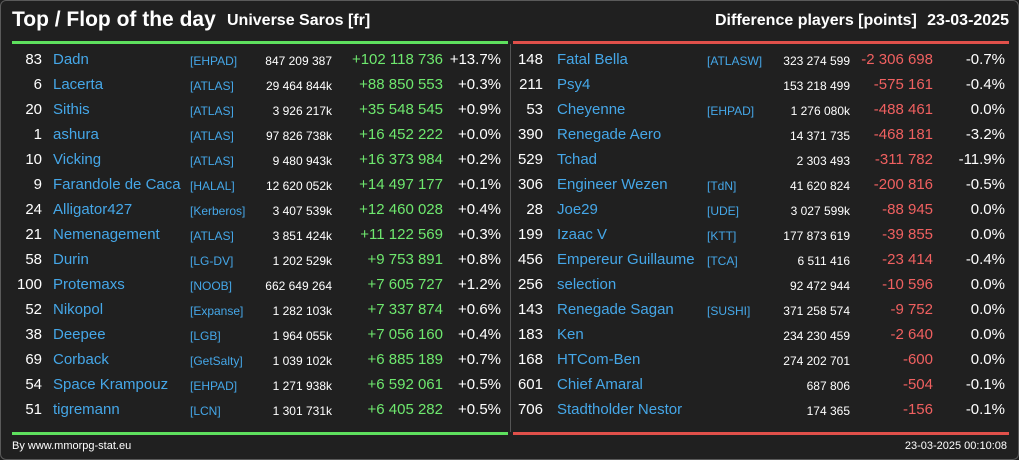  Describe the element at coordinates (479, 134) in the screenshot. I see `percent-change: +0.0%` at that location.